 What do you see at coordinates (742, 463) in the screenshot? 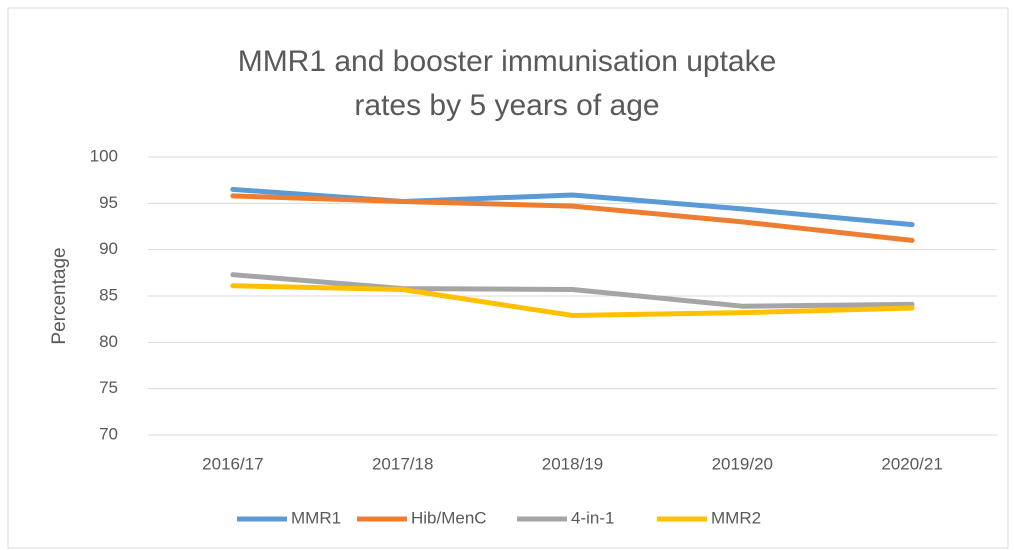
I see `x-tick-label: 2019/20` at bounding box center [742, 463].